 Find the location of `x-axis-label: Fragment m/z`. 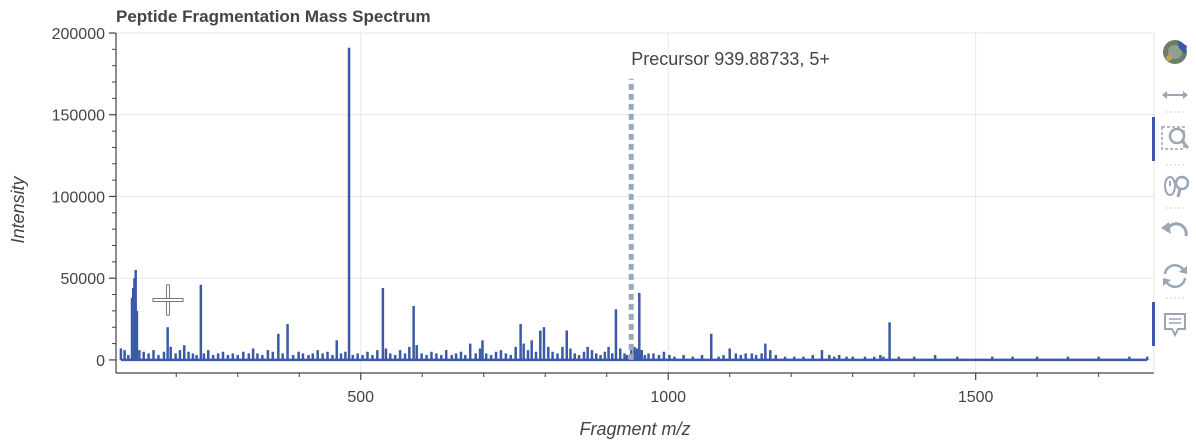

x-axis-label: Fragment m/z is located at coordinates (634, 429).